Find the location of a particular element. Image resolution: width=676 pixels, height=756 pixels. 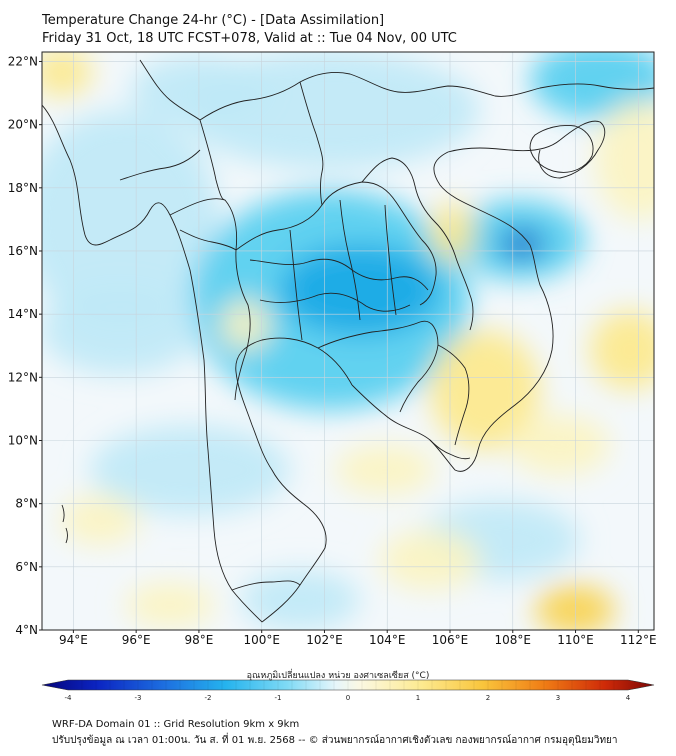

hainan-island is located at coordinates (561, 149).